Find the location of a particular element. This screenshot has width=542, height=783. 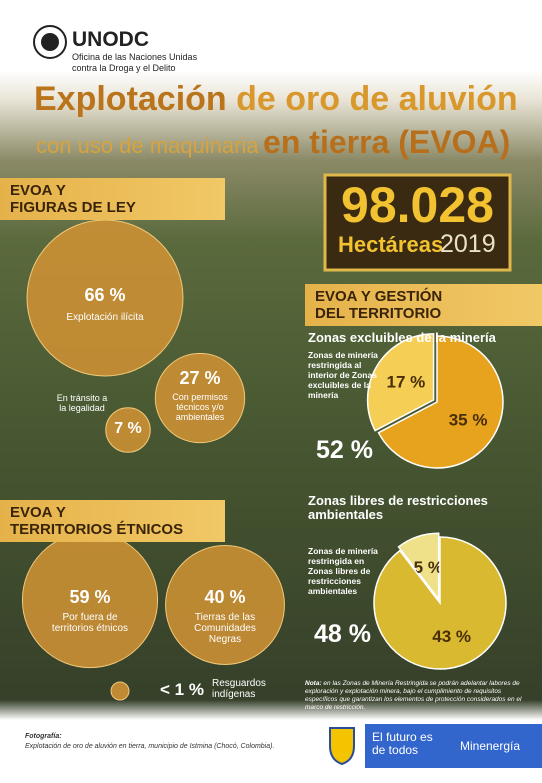

bubble-label: 40 % is located at coordinates (225, 597).